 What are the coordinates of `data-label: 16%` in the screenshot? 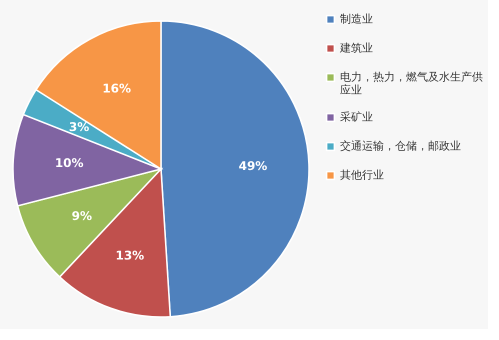 It's located at (117, 88).